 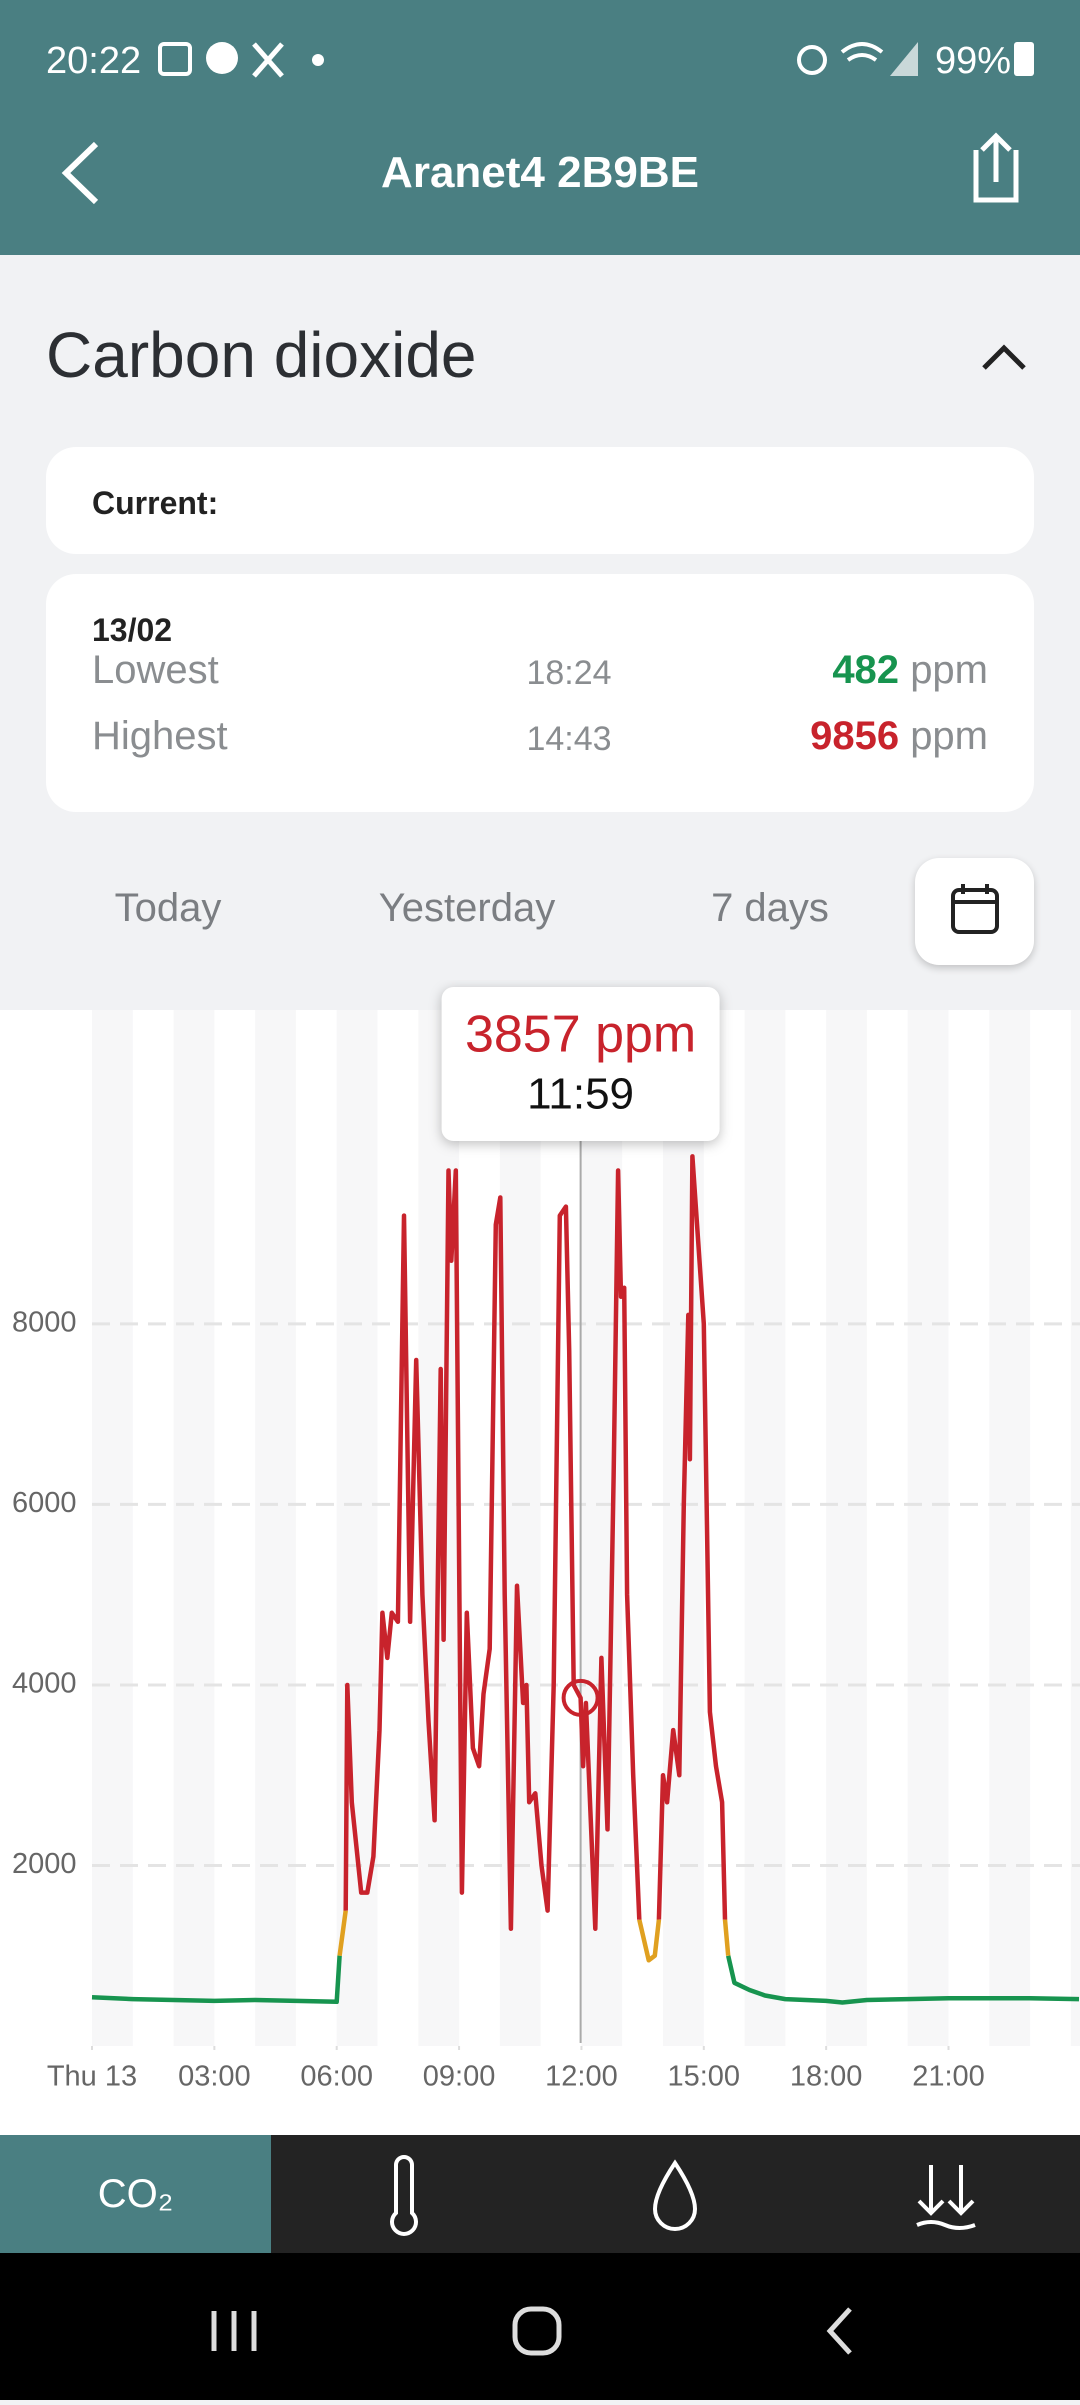 What do you see at coordinates (135, 2194) in the screenshot?
I see `co2-tab: CO₂` at bounding box center [135, 2194].